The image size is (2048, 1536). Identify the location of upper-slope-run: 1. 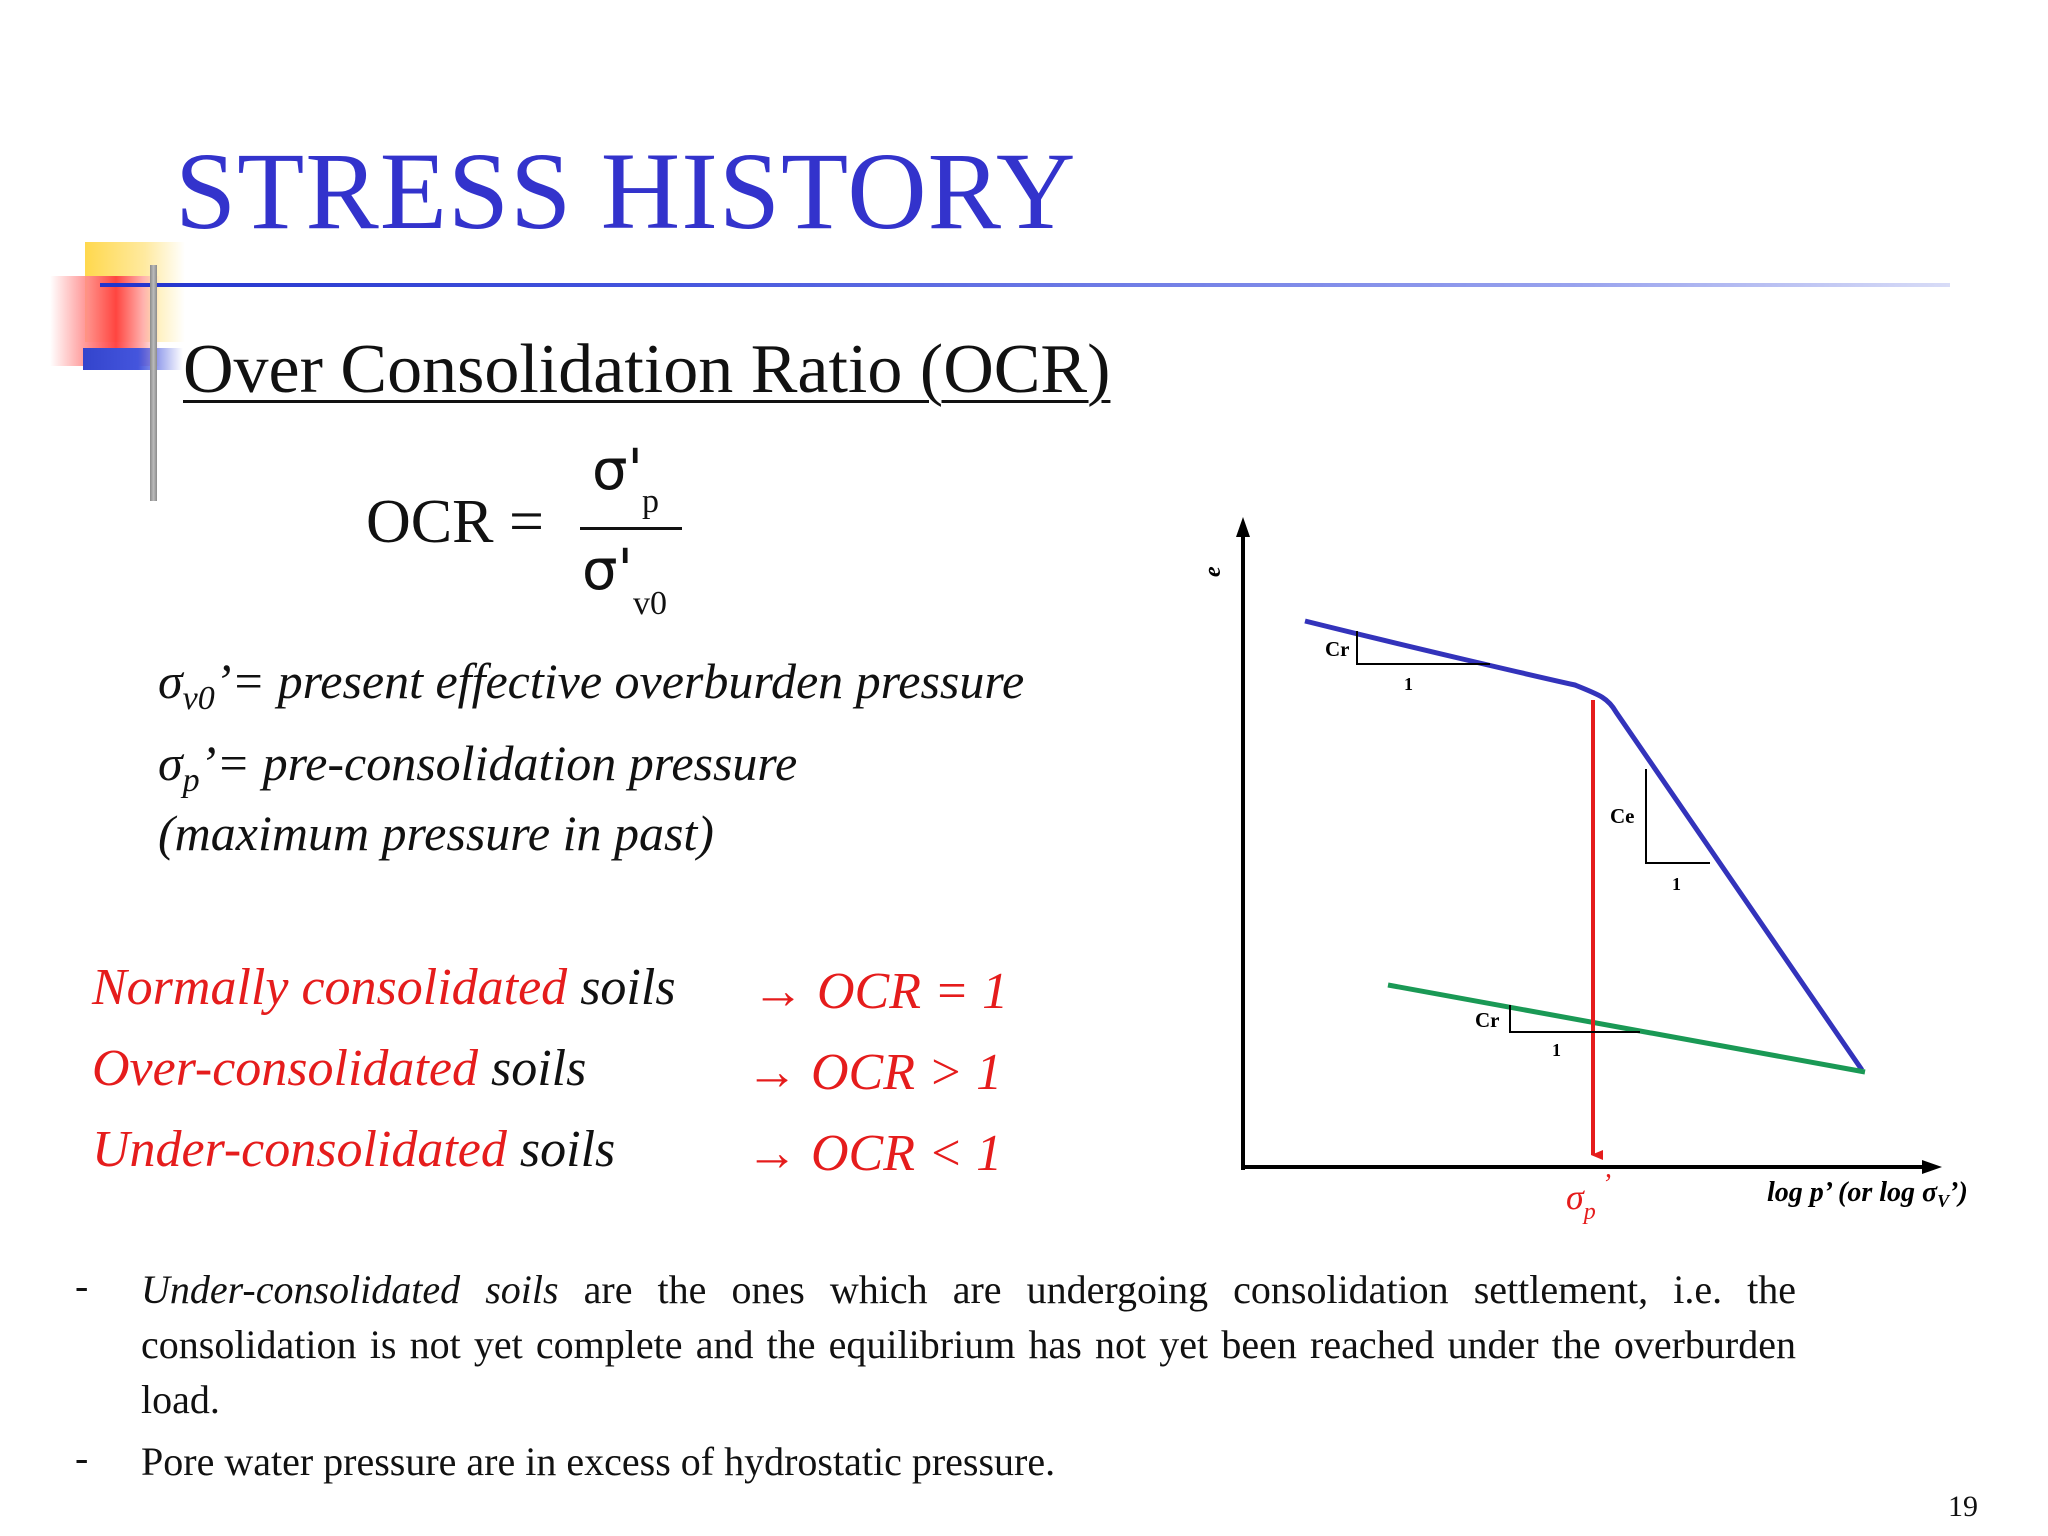
(1408, 684).